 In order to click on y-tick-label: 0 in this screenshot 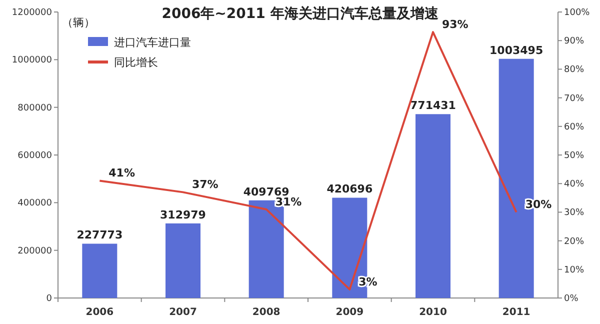, I will do `click(49, 299)`.